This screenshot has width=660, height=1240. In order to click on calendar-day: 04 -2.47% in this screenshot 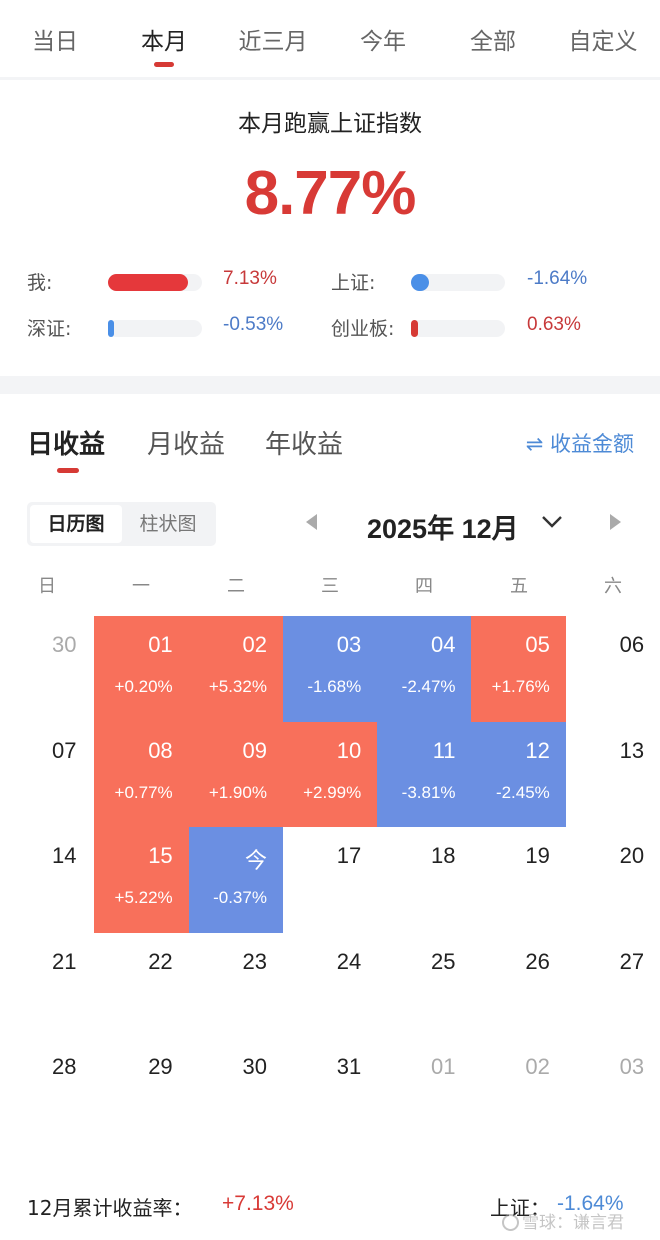, I will do `click(424, 669)`.